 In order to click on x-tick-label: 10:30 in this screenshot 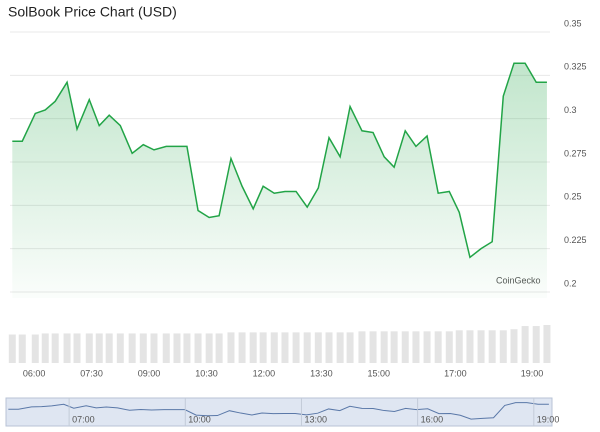, I will do `click(206, 373)`.